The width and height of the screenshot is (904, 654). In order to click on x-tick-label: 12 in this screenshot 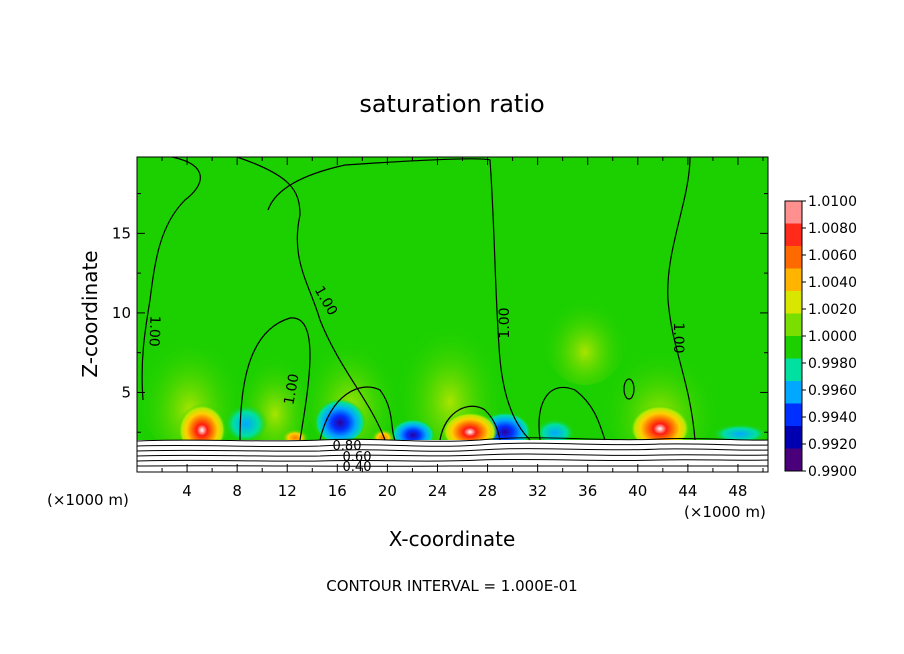, I will do `click(287, 491)`.